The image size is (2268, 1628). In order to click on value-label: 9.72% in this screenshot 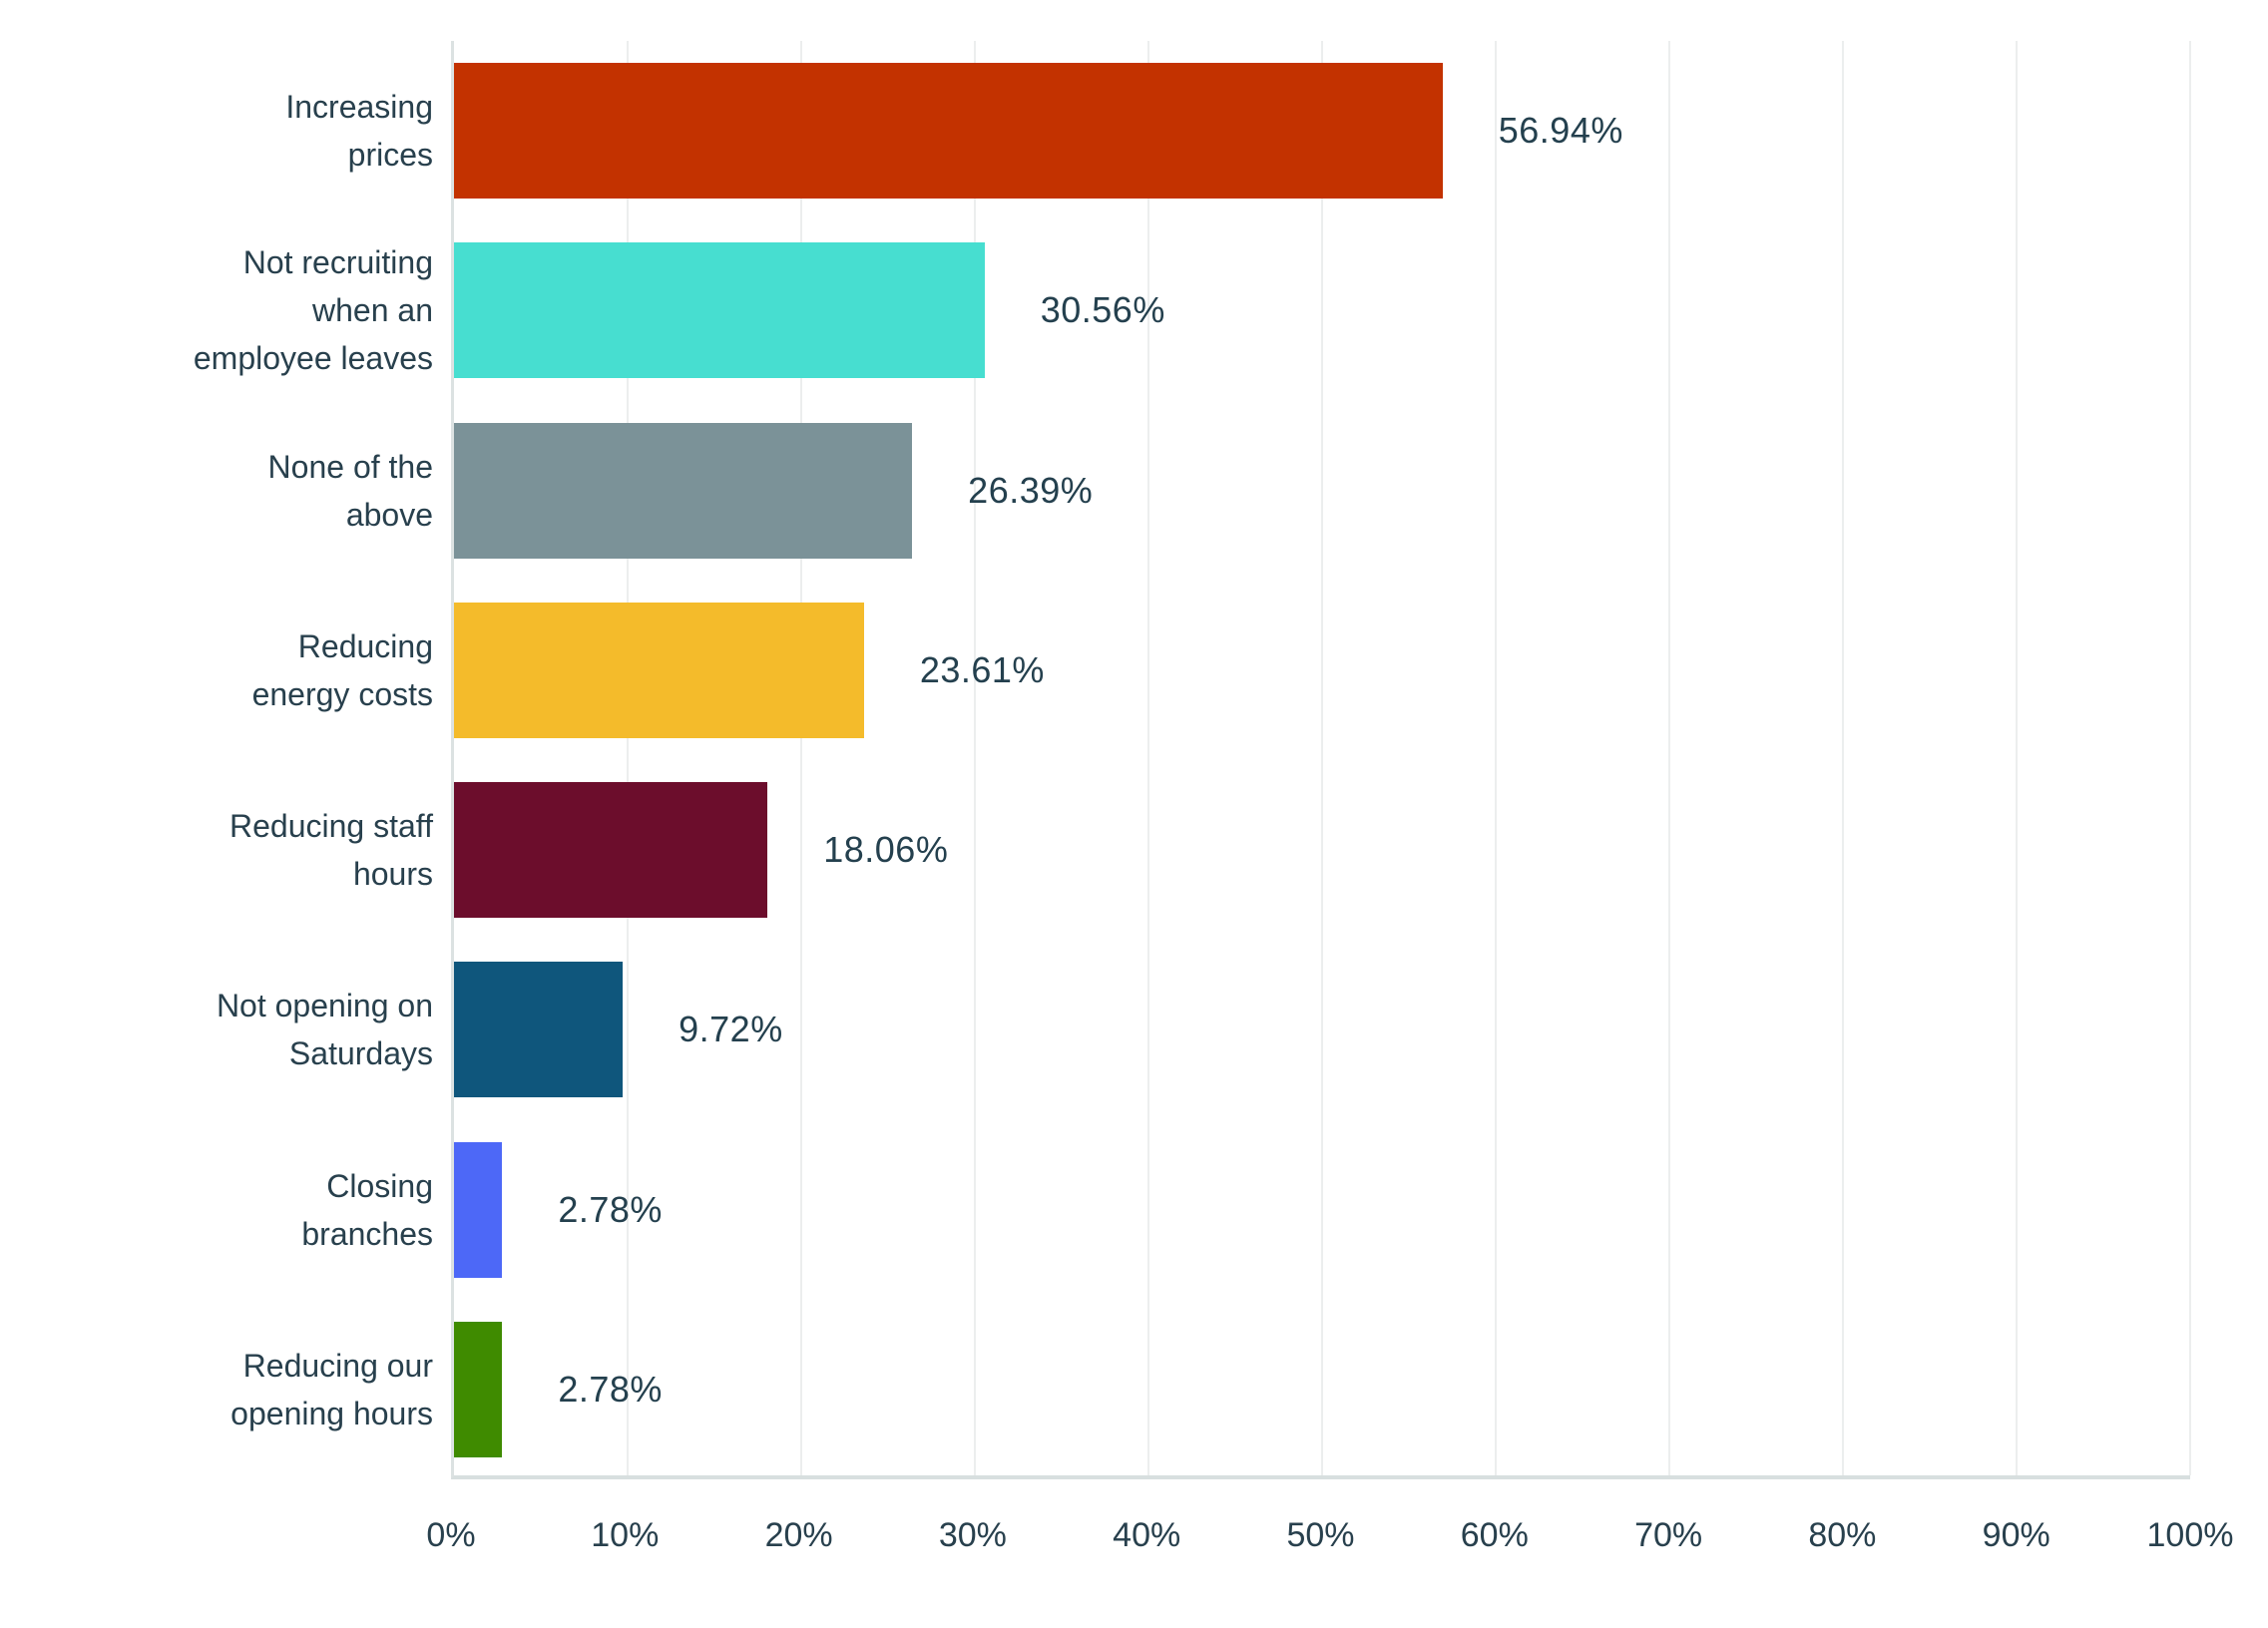, I will do `click(731, 1030)`.